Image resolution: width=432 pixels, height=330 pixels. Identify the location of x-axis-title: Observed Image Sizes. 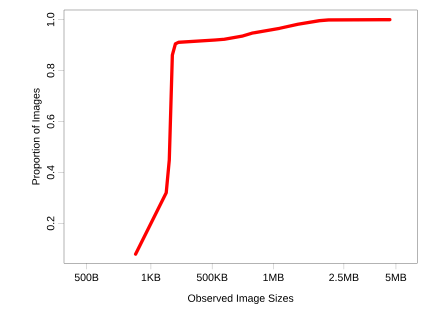
(241, 299).